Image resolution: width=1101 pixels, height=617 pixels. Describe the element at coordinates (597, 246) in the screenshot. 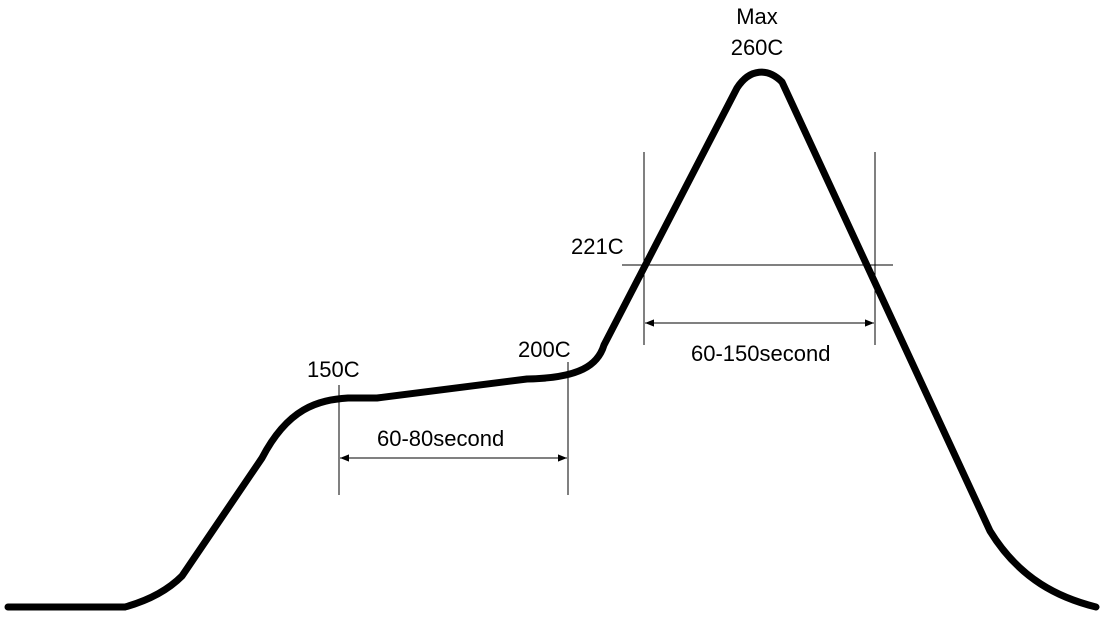

I see `liquidus-label: 221C` at that location.